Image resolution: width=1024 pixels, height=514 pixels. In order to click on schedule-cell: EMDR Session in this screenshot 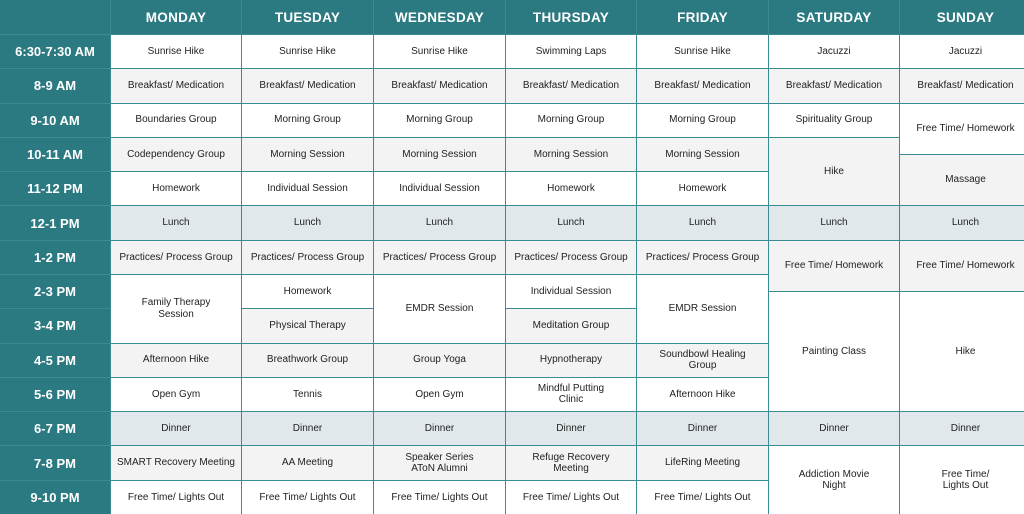, I will do `click(439, 308)`.